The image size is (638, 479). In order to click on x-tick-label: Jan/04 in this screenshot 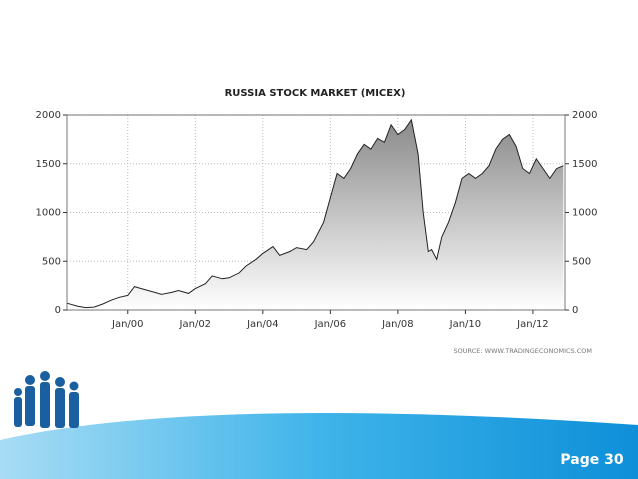, I will do `click(262, 324)`.